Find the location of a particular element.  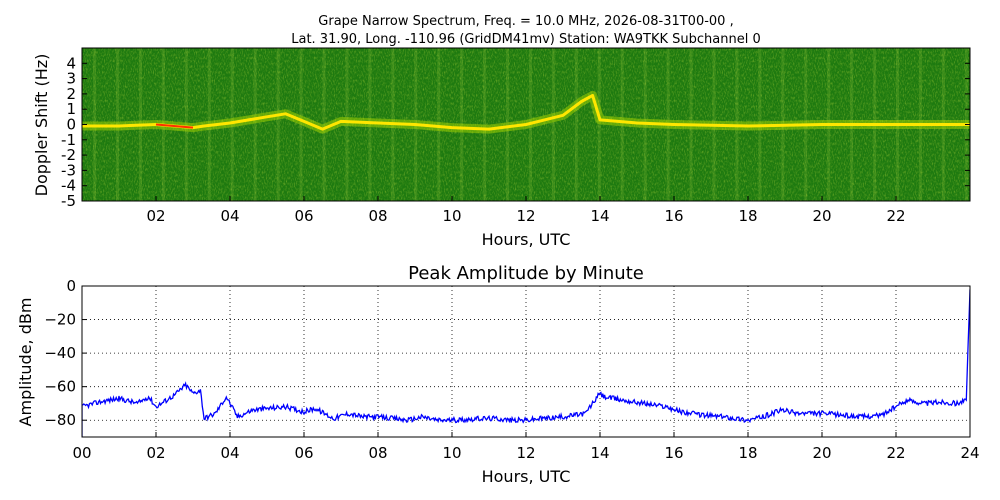

amplitude-title: Peak Amplitude by Minute is located at coordinates (526, 273).